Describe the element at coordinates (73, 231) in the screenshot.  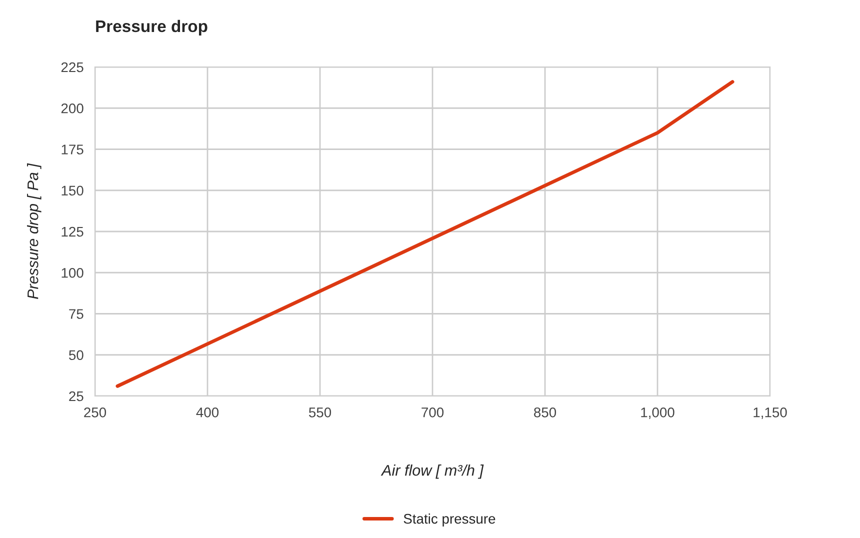
I see `y-tick-label: 125` at that location.